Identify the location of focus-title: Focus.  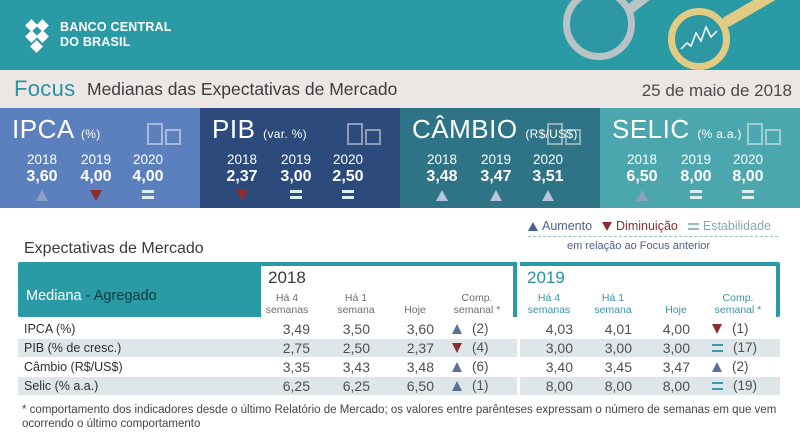
(45, 88).